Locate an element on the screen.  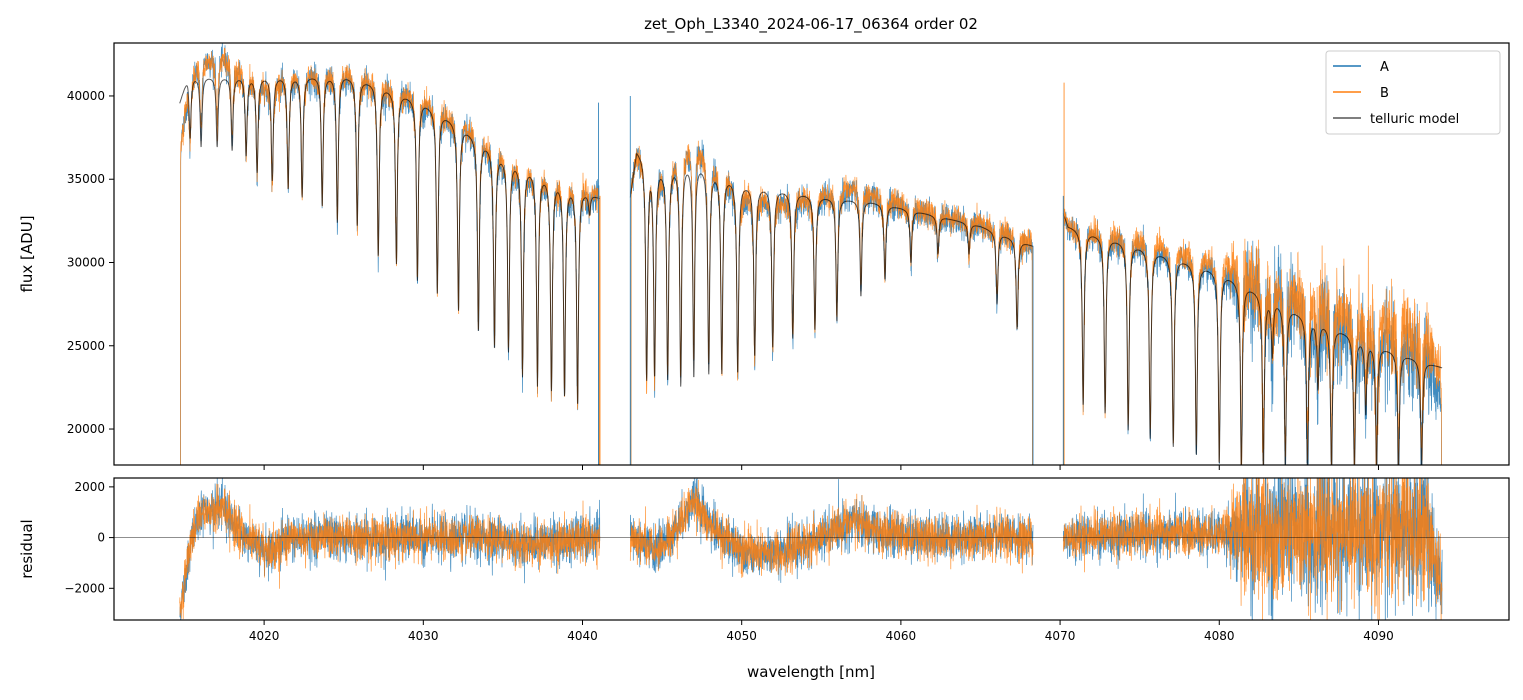
y-tick-label: 30000 is located at coordinates (86, 262).